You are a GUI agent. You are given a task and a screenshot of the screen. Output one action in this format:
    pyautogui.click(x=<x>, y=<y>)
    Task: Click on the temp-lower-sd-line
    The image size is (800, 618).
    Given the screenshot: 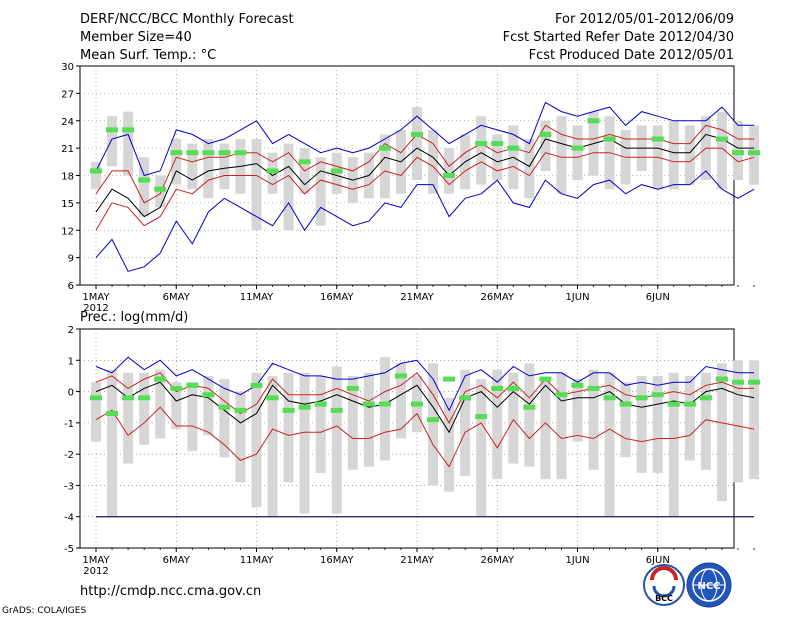 What is the action you would take?
    pyautogui.click(x=425, y=189)
    